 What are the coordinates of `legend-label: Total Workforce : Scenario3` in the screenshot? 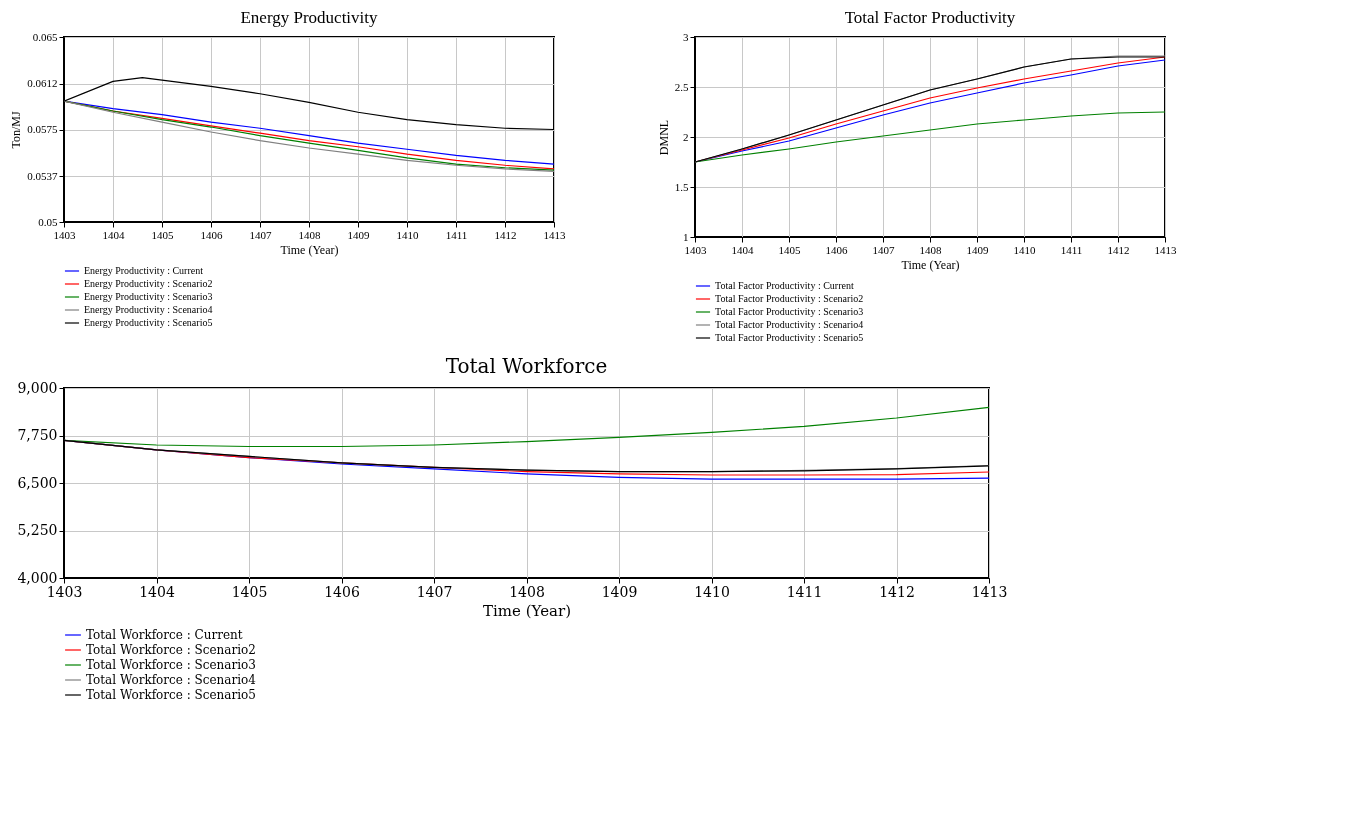 It's located at (171, 665).